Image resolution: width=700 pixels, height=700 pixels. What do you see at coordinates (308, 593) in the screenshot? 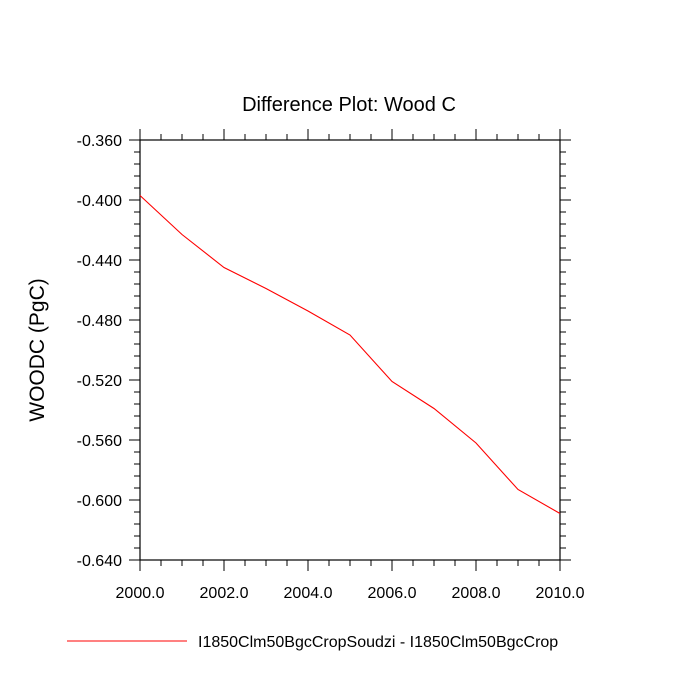
I see `x-tick-label: 2004.0` at bounding box center [308, 593].